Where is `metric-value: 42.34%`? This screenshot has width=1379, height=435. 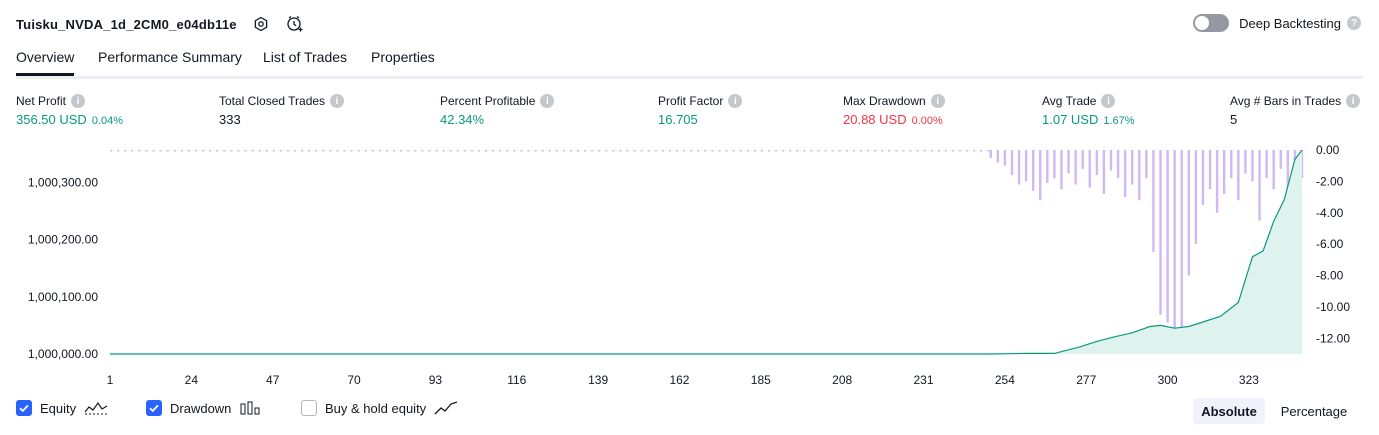 metric-value: 42.34% is located at coordinates (462, 119).